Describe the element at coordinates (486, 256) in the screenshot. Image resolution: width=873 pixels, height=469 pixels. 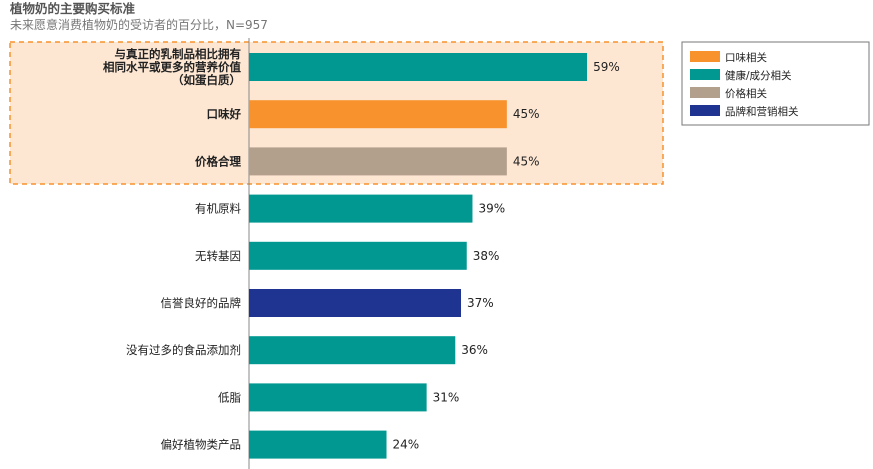
I see `value-label: 38%` at that location.